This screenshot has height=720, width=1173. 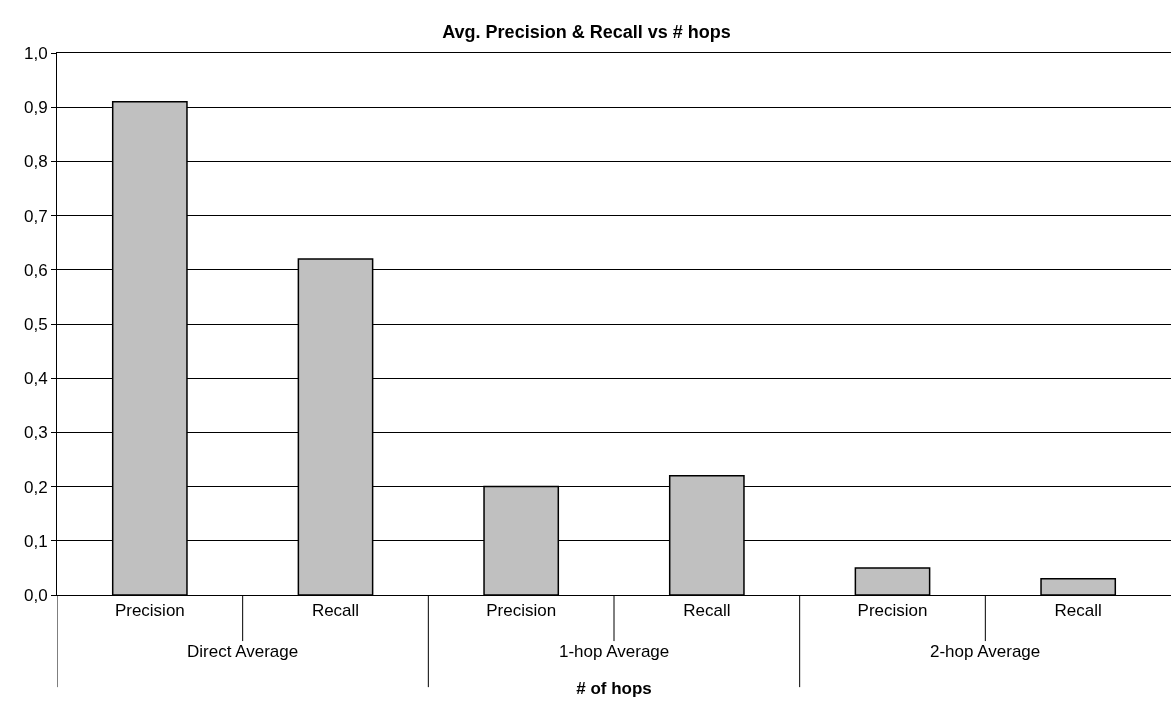 I want to click on y-tick-label: 0,8, so click(x=35, y=162).